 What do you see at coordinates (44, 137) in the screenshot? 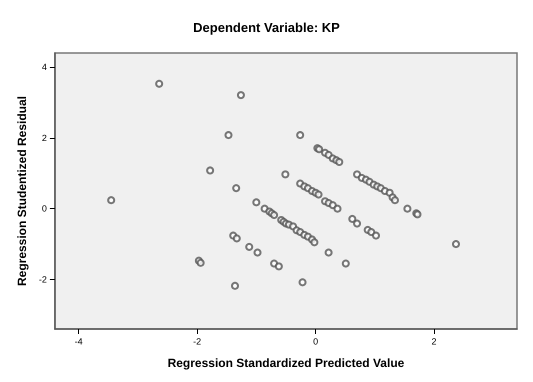
I see `y-tick-label: 2` at bounding box center [44, 137].